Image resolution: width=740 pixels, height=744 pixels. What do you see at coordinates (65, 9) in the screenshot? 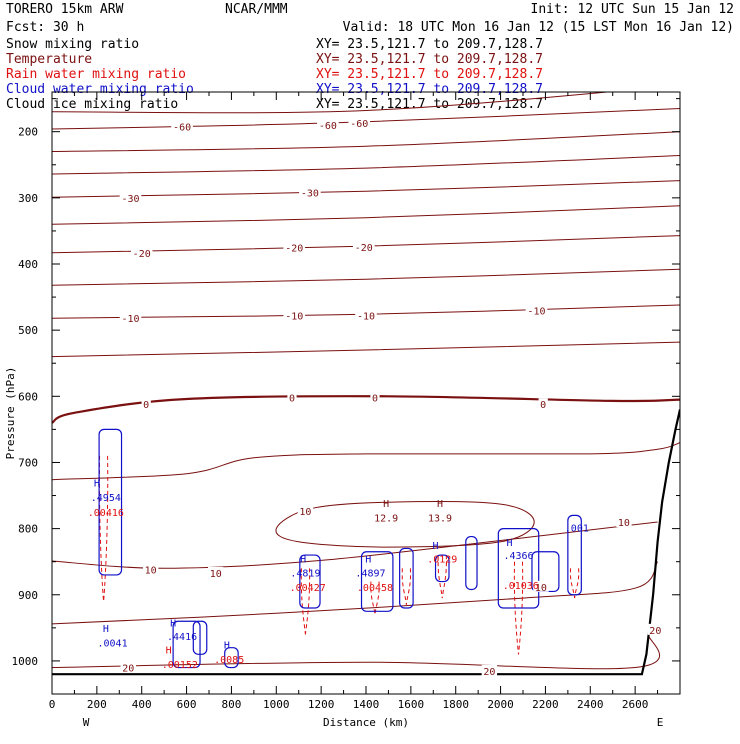
I see `model-title: TORERO 15km ARW` at bounding box center [65, 9].